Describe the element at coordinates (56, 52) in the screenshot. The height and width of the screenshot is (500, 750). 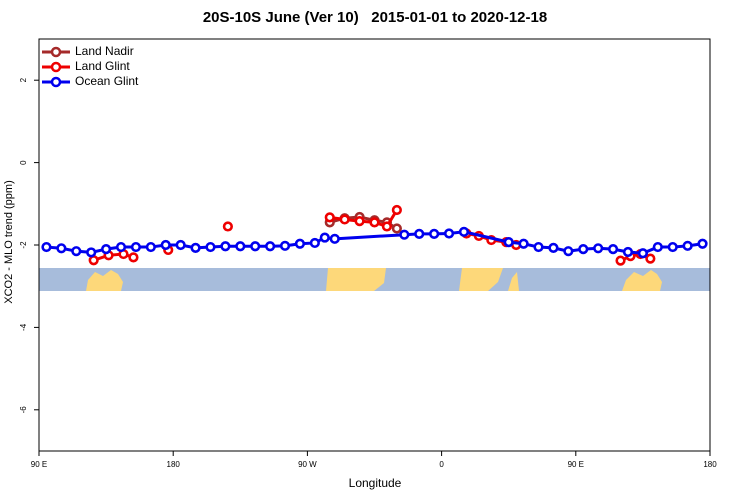
I see `legend-swatch-land-nadir` at that location.